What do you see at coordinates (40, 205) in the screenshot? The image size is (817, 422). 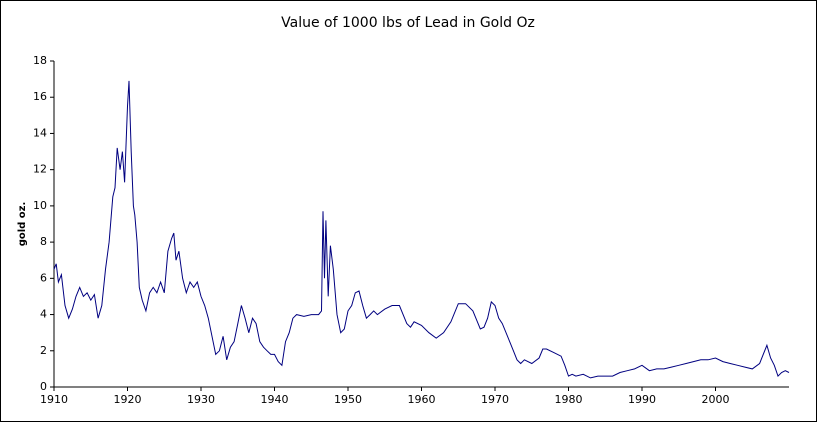 I see `y-tick-label: 10` at bounding box center [40, 205].